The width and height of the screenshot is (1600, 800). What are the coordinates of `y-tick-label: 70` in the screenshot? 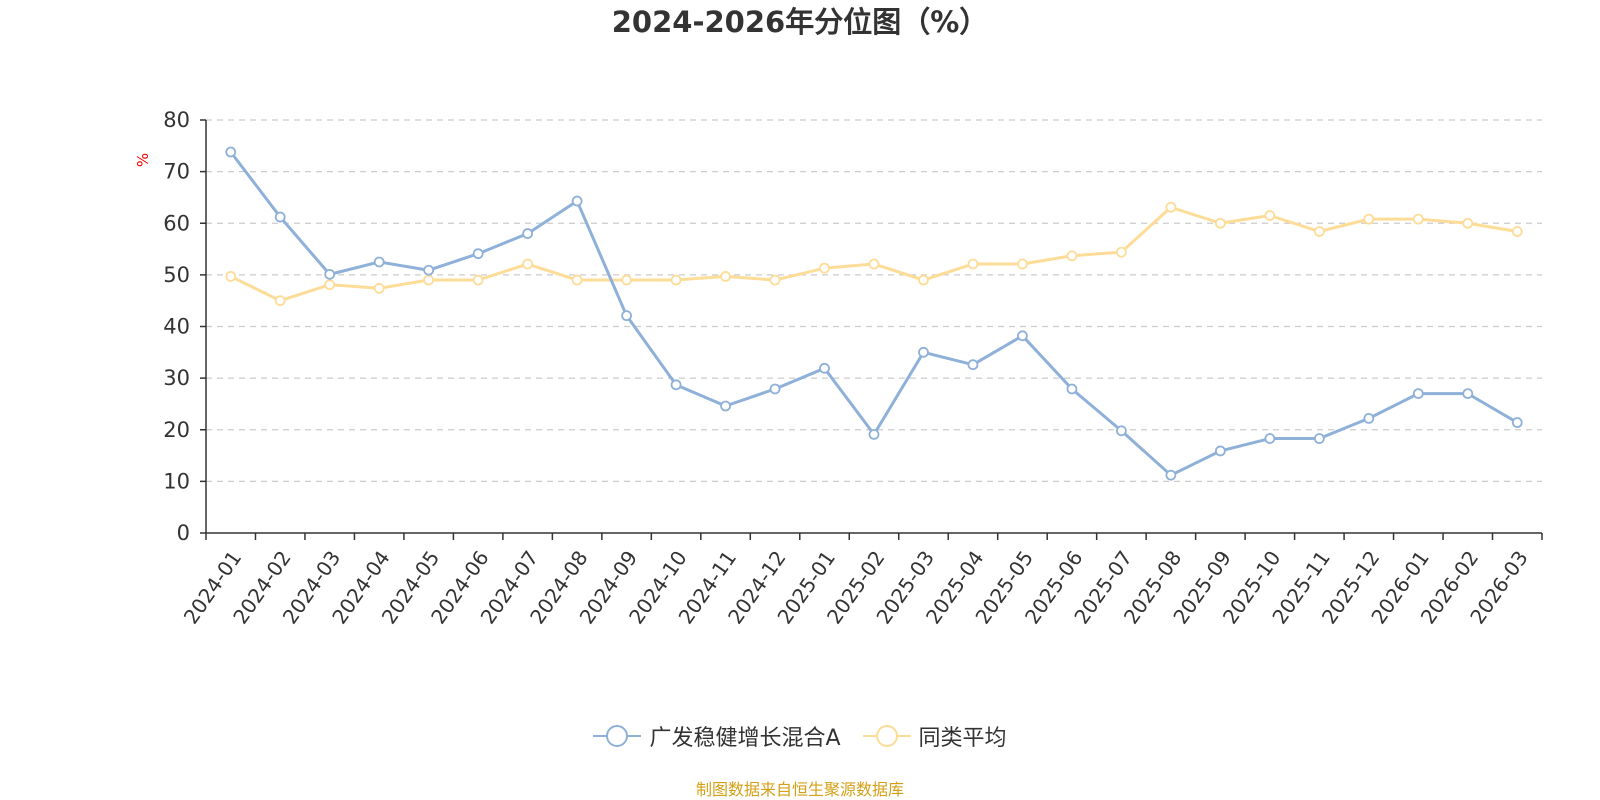 It's located at (176, 172).